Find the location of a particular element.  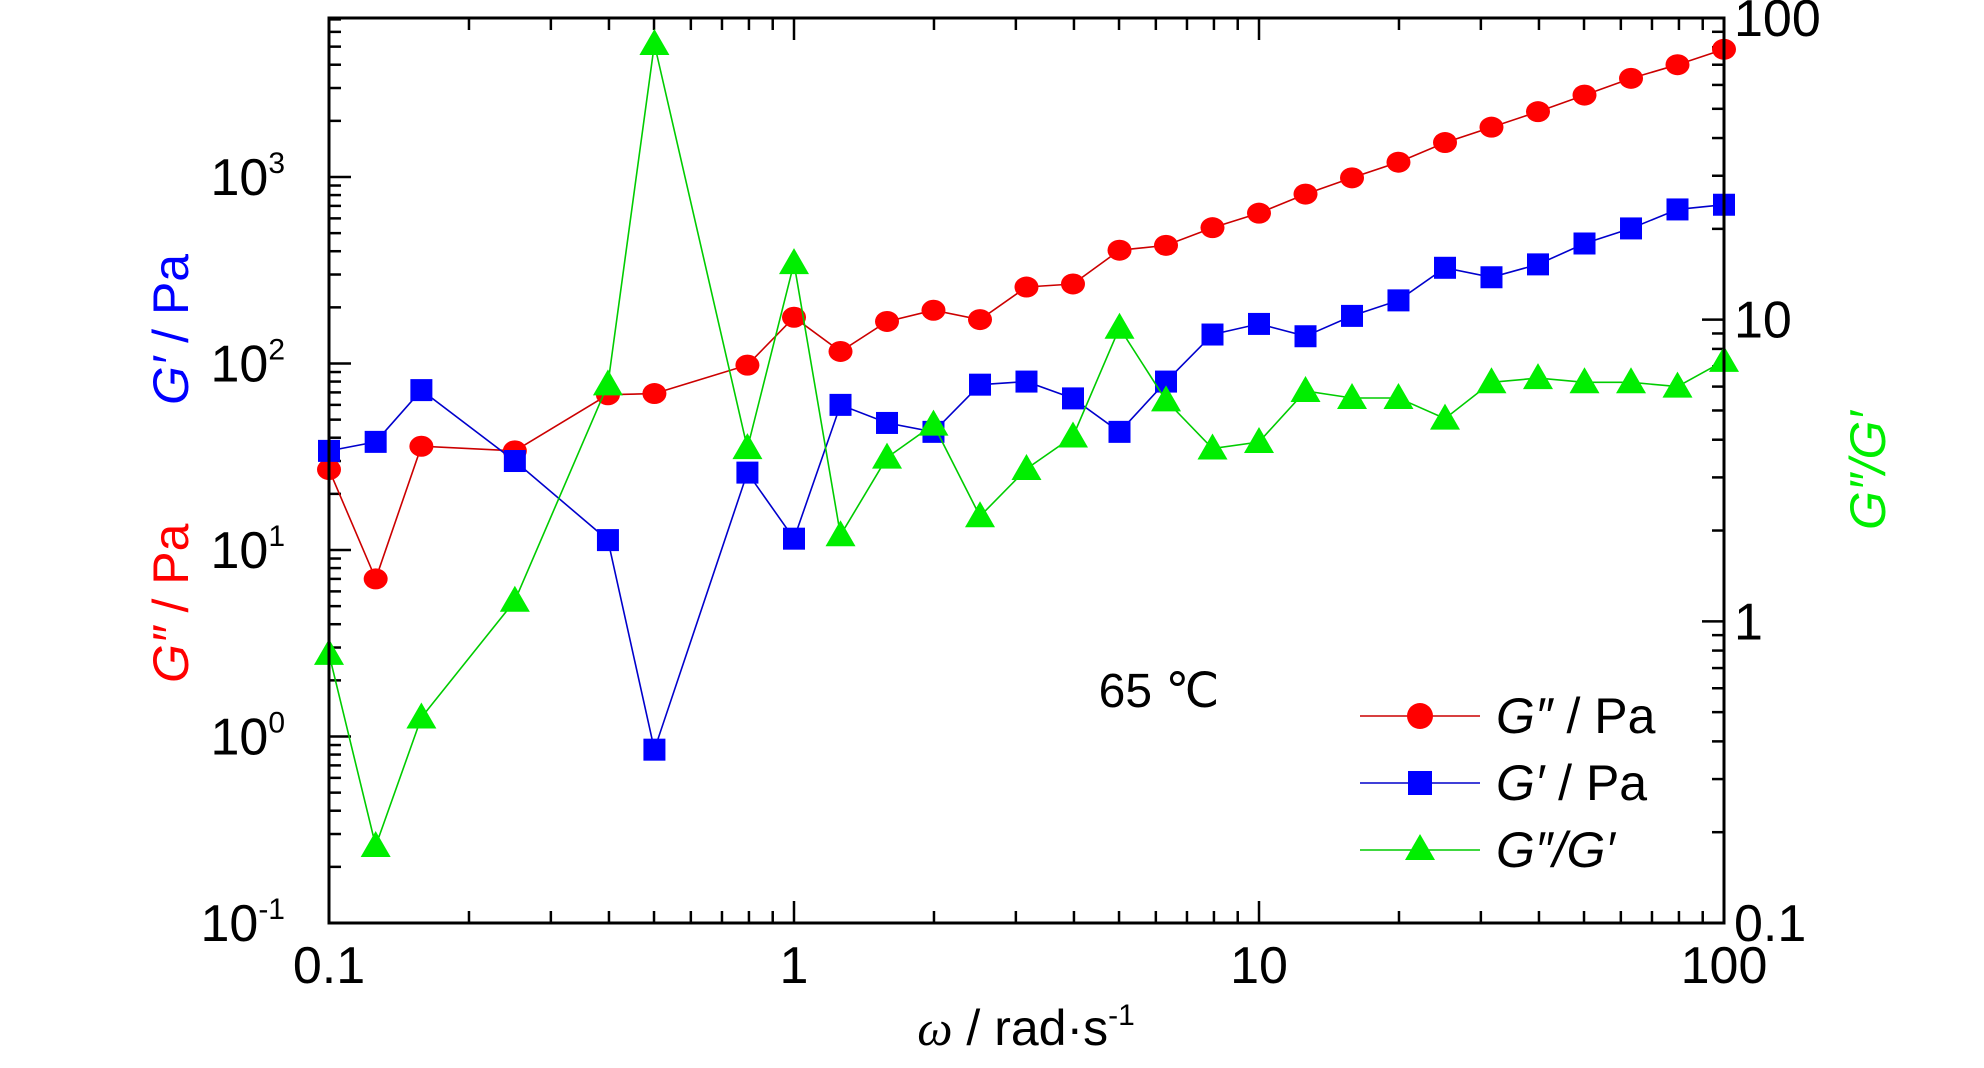

right-tick-label: 100 is located at coordinates (1777, 24).